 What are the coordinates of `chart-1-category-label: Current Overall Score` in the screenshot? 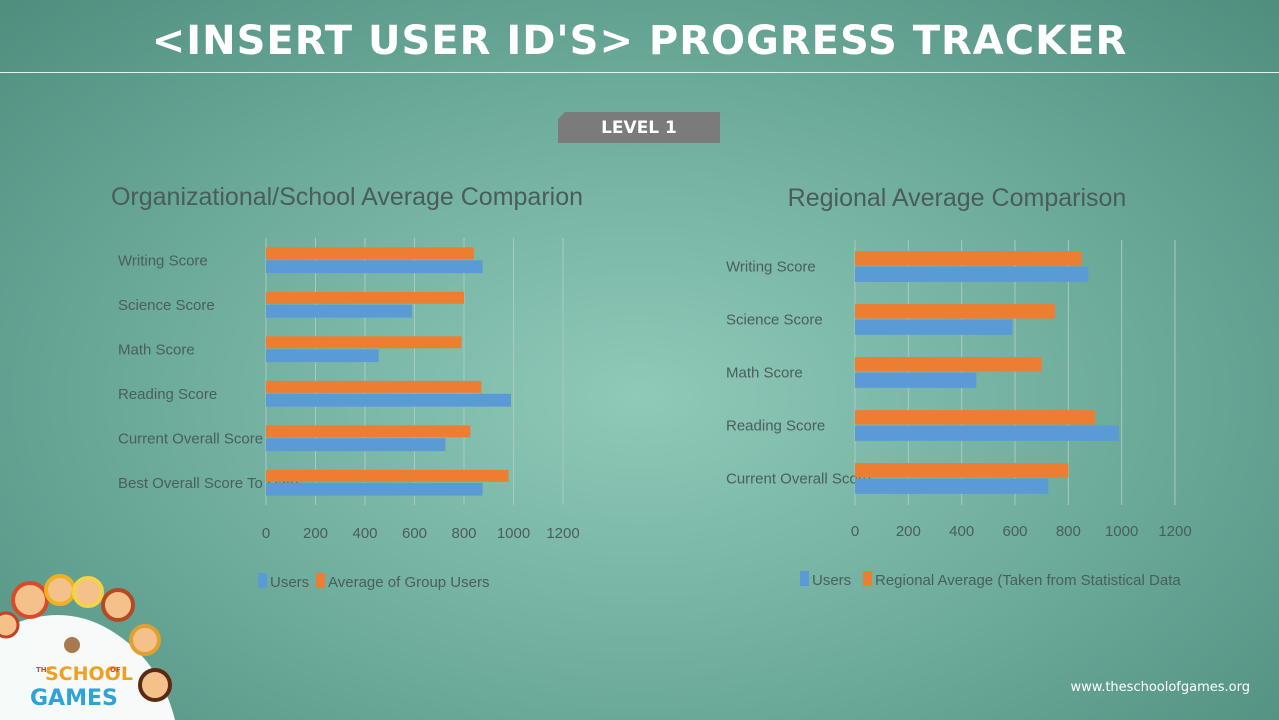 It's located at (798, 479).